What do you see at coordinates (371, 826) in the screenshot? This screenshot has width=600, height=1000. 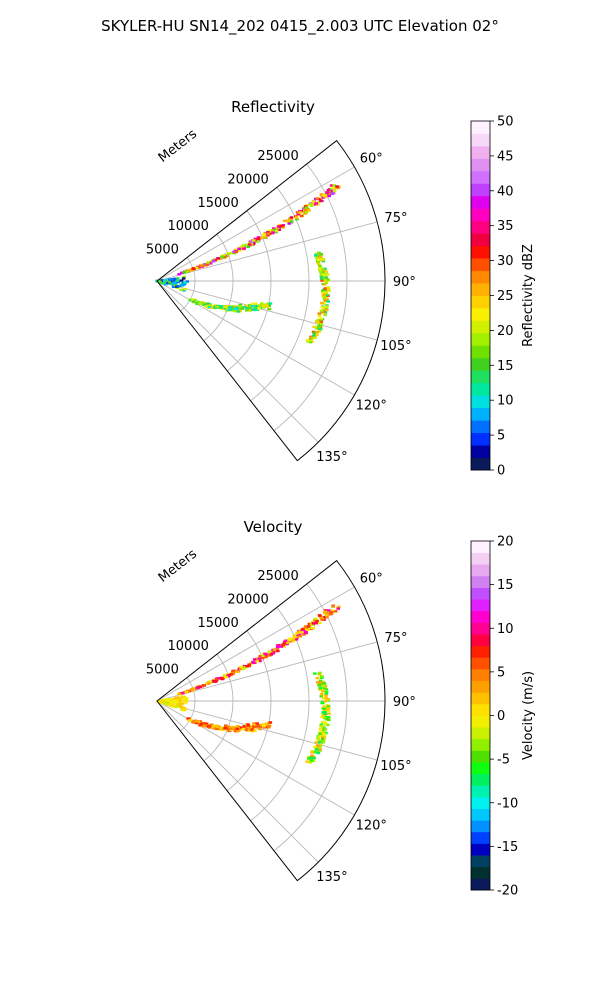 I see `angular-tick-label: 120°` at bounding box center [371, 826].